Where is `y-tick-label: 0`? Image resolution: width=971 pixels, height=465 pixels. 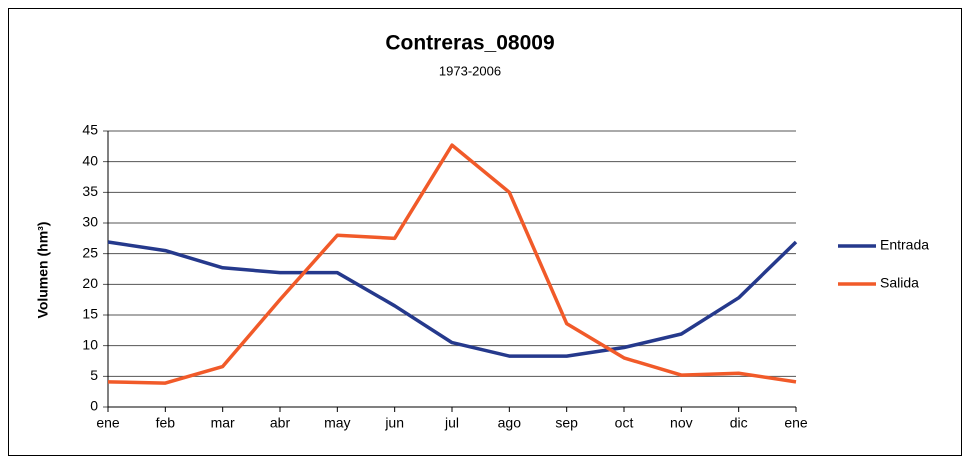
y-tick-label: 0 is located at coordinates (94, 406).